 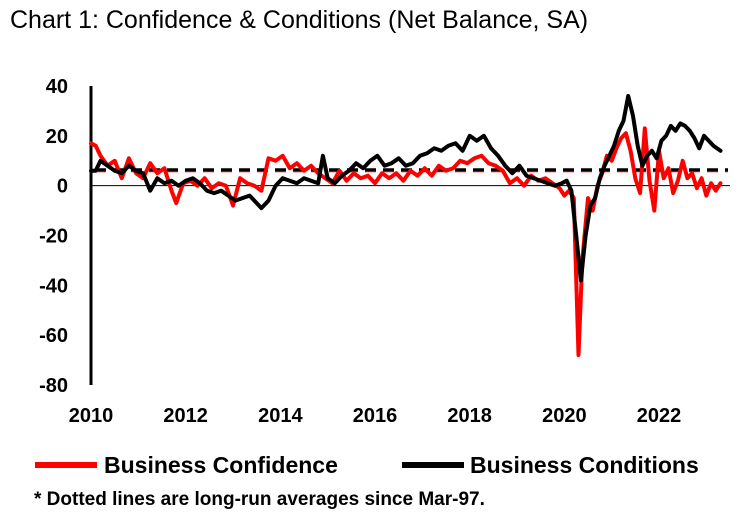 I want to click on y-tick-label: -20, so click(x=53, y=237).